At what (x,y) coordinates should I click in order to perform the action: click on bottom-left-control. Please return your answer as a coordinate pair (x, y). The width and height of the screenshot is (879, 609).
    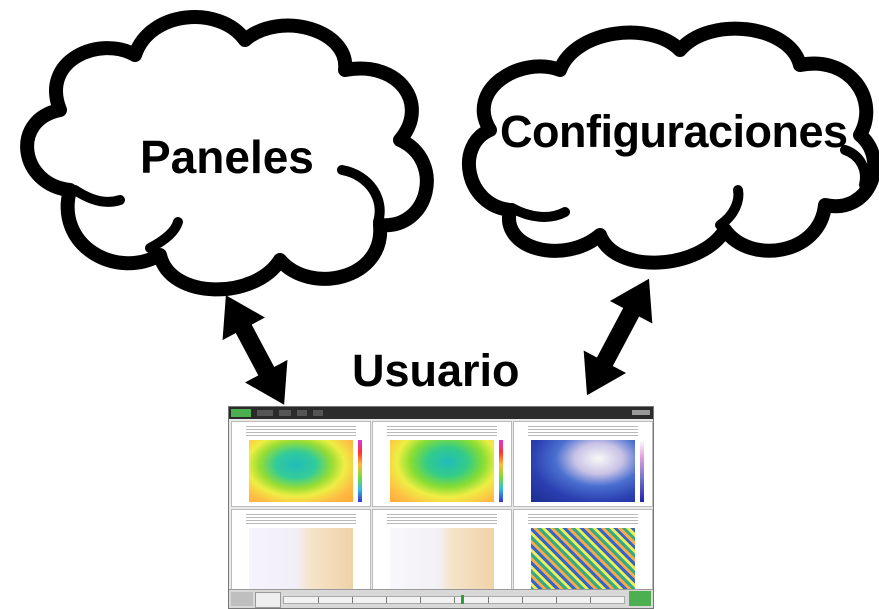
    Looking at the image, I should click on (242, 599).